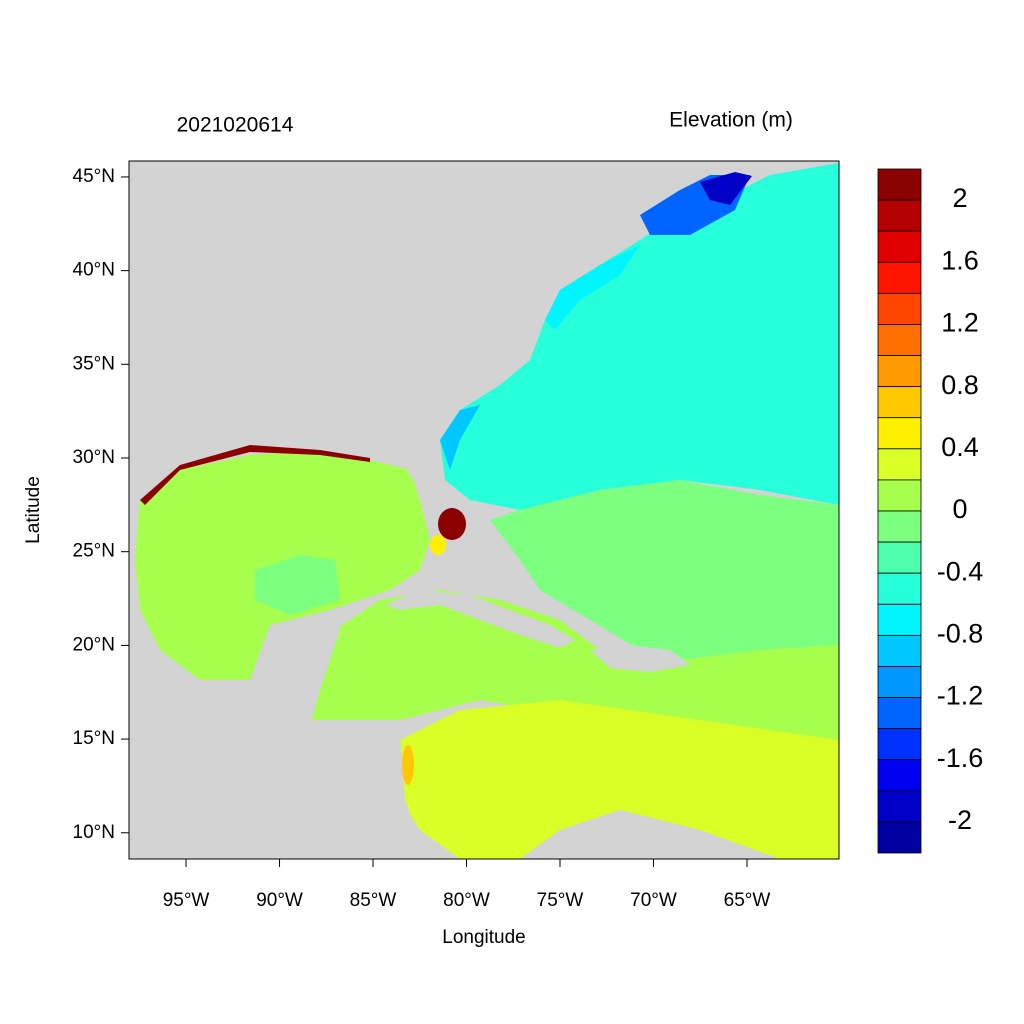 Image resolution: width=1024 pixels, height=1024 pixels. Describe the element at coordinates (452, 524) in the screenshot. I see `surge-south-florida` at that location.